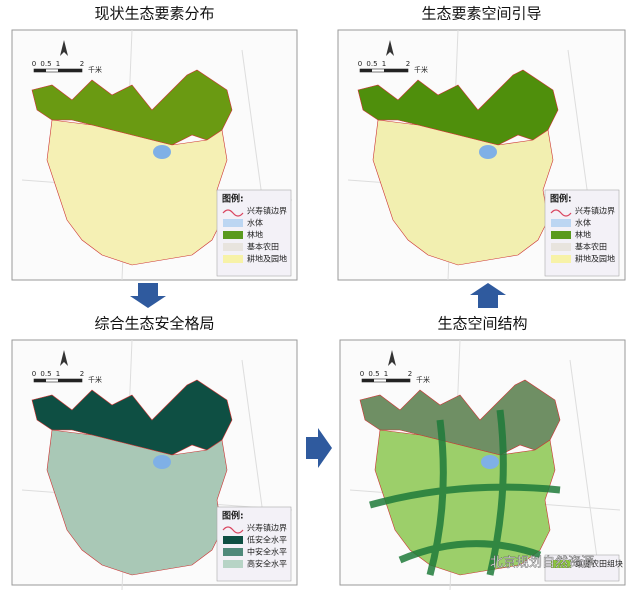 The image size is (640, 601). What do you see at coordinates (482, 324) in the screenshot?
I see `panel-title: 生态空间结构` at bounding box center [482, 324].